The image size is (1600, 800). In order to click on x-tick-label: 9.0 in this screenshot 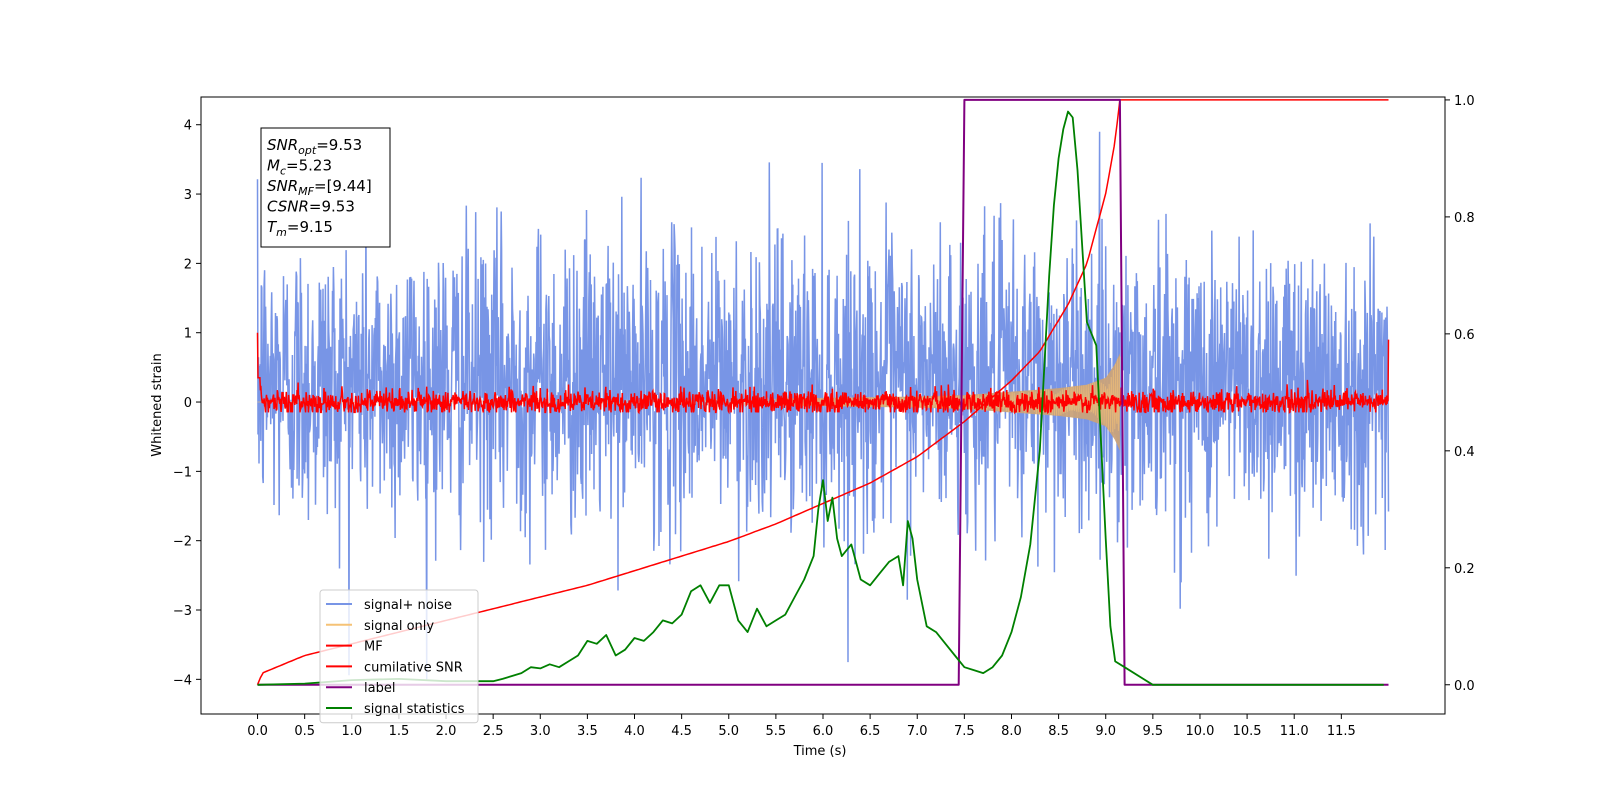, I will do `click(1105, 731)`.